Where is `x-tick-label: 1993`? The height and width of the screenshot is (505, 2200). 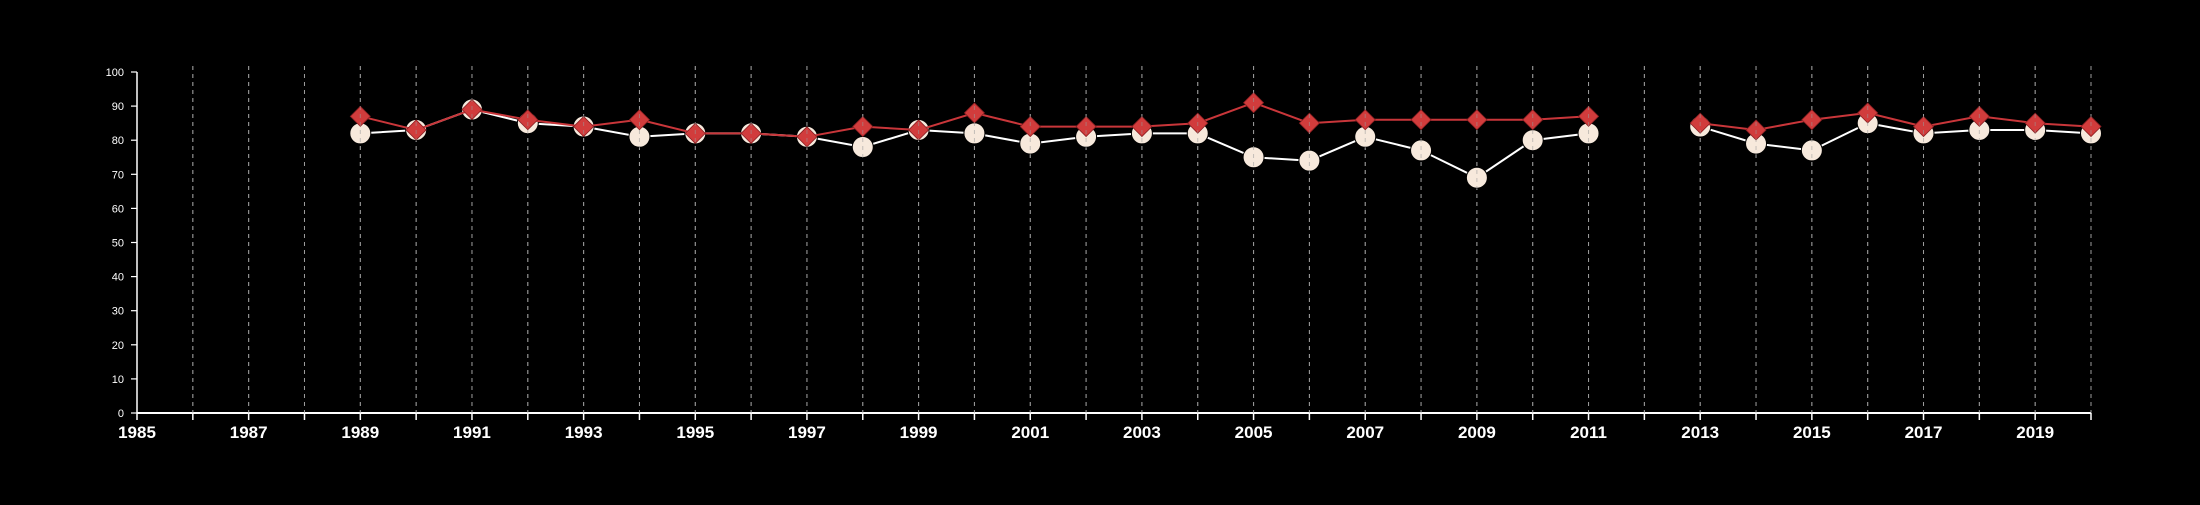 x-tick-label: 1993 is located at coordinates (584, 432).